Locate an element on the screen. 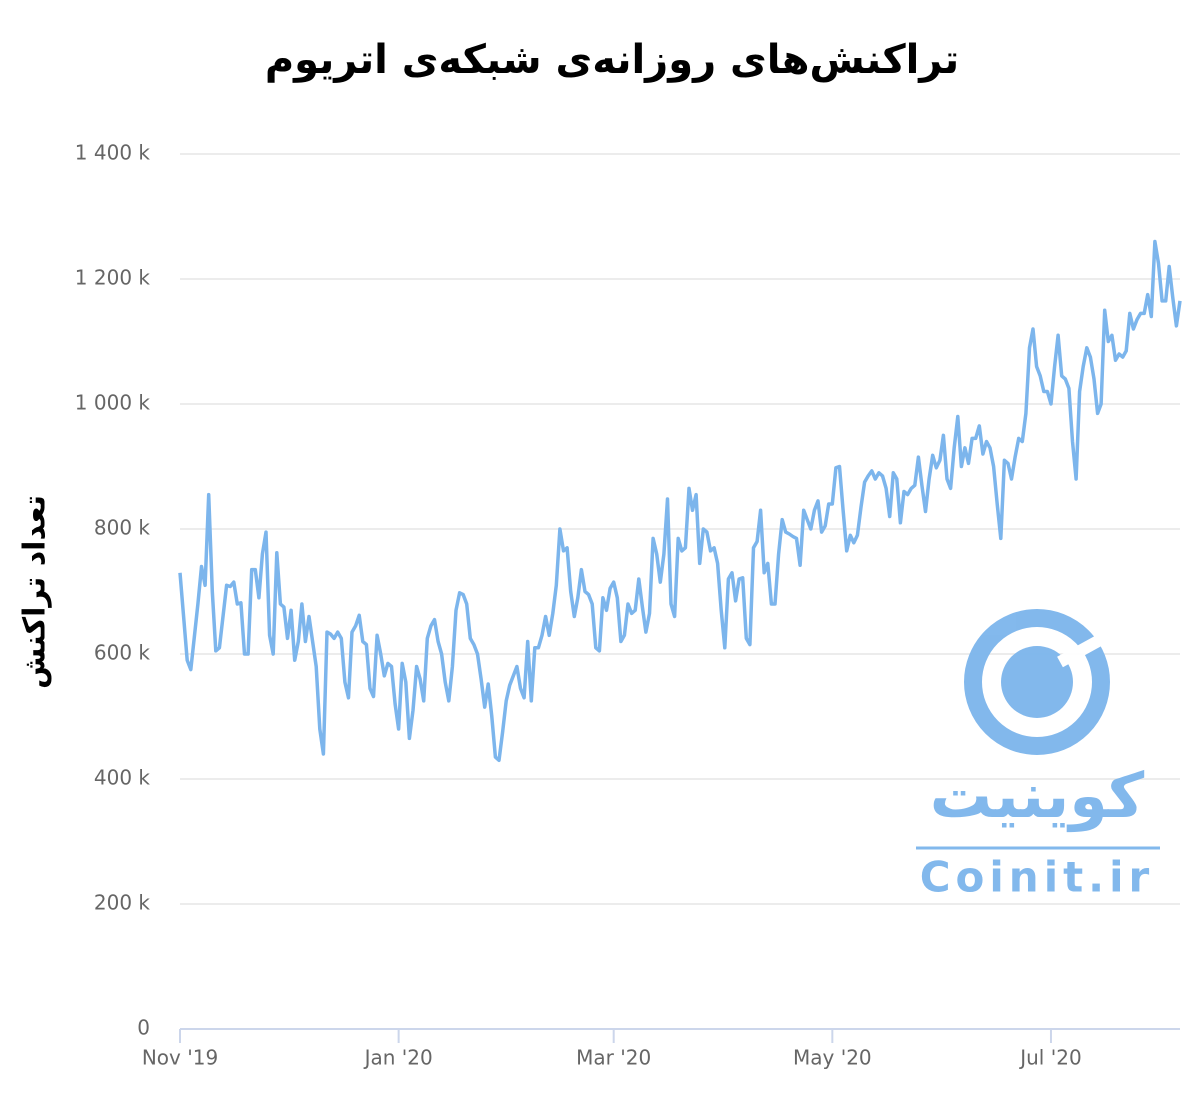  y-tick-label: 200 k is located at coordinates (122, 903).